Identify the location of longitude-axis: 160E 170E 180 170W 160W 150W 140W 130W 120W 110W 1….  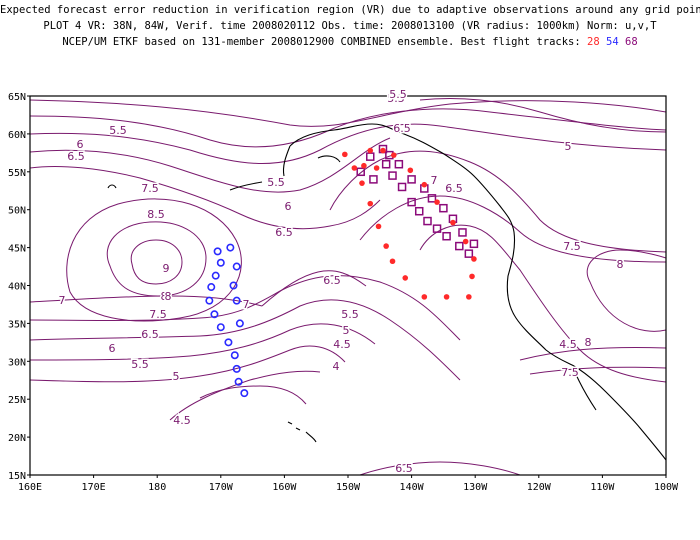
(348, 484).